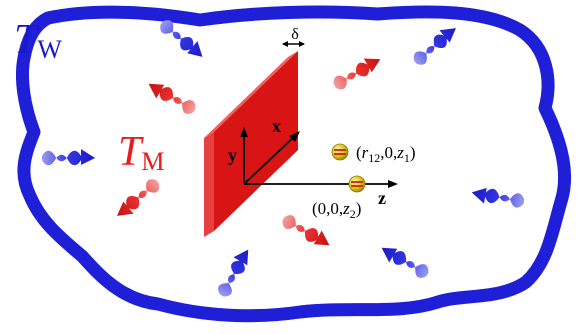 The height and width of the screenshot is (334, 579). Describe the element at coordinates (295, 34) in the screenshot. I see `thickness-label: δ` at that location.